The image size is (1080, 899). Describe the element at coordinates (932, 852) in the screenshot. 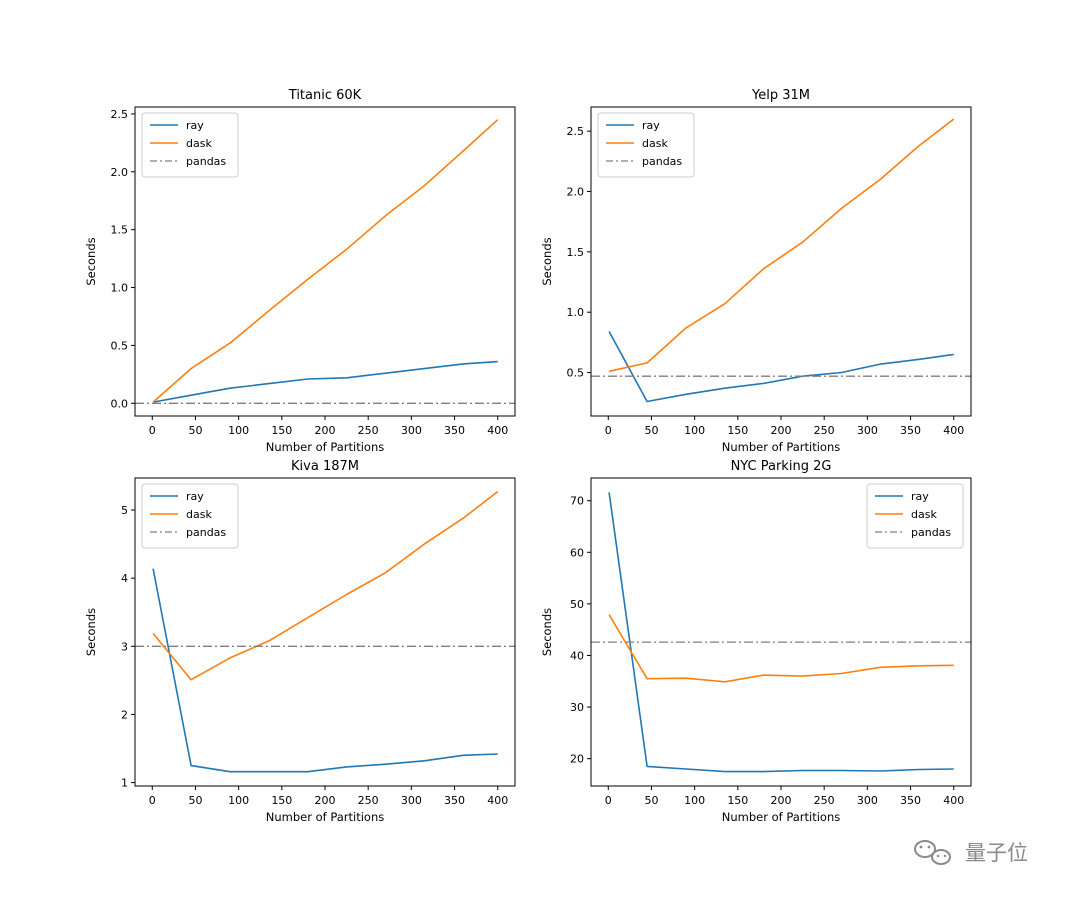

I see `wechat-icon` at that location.